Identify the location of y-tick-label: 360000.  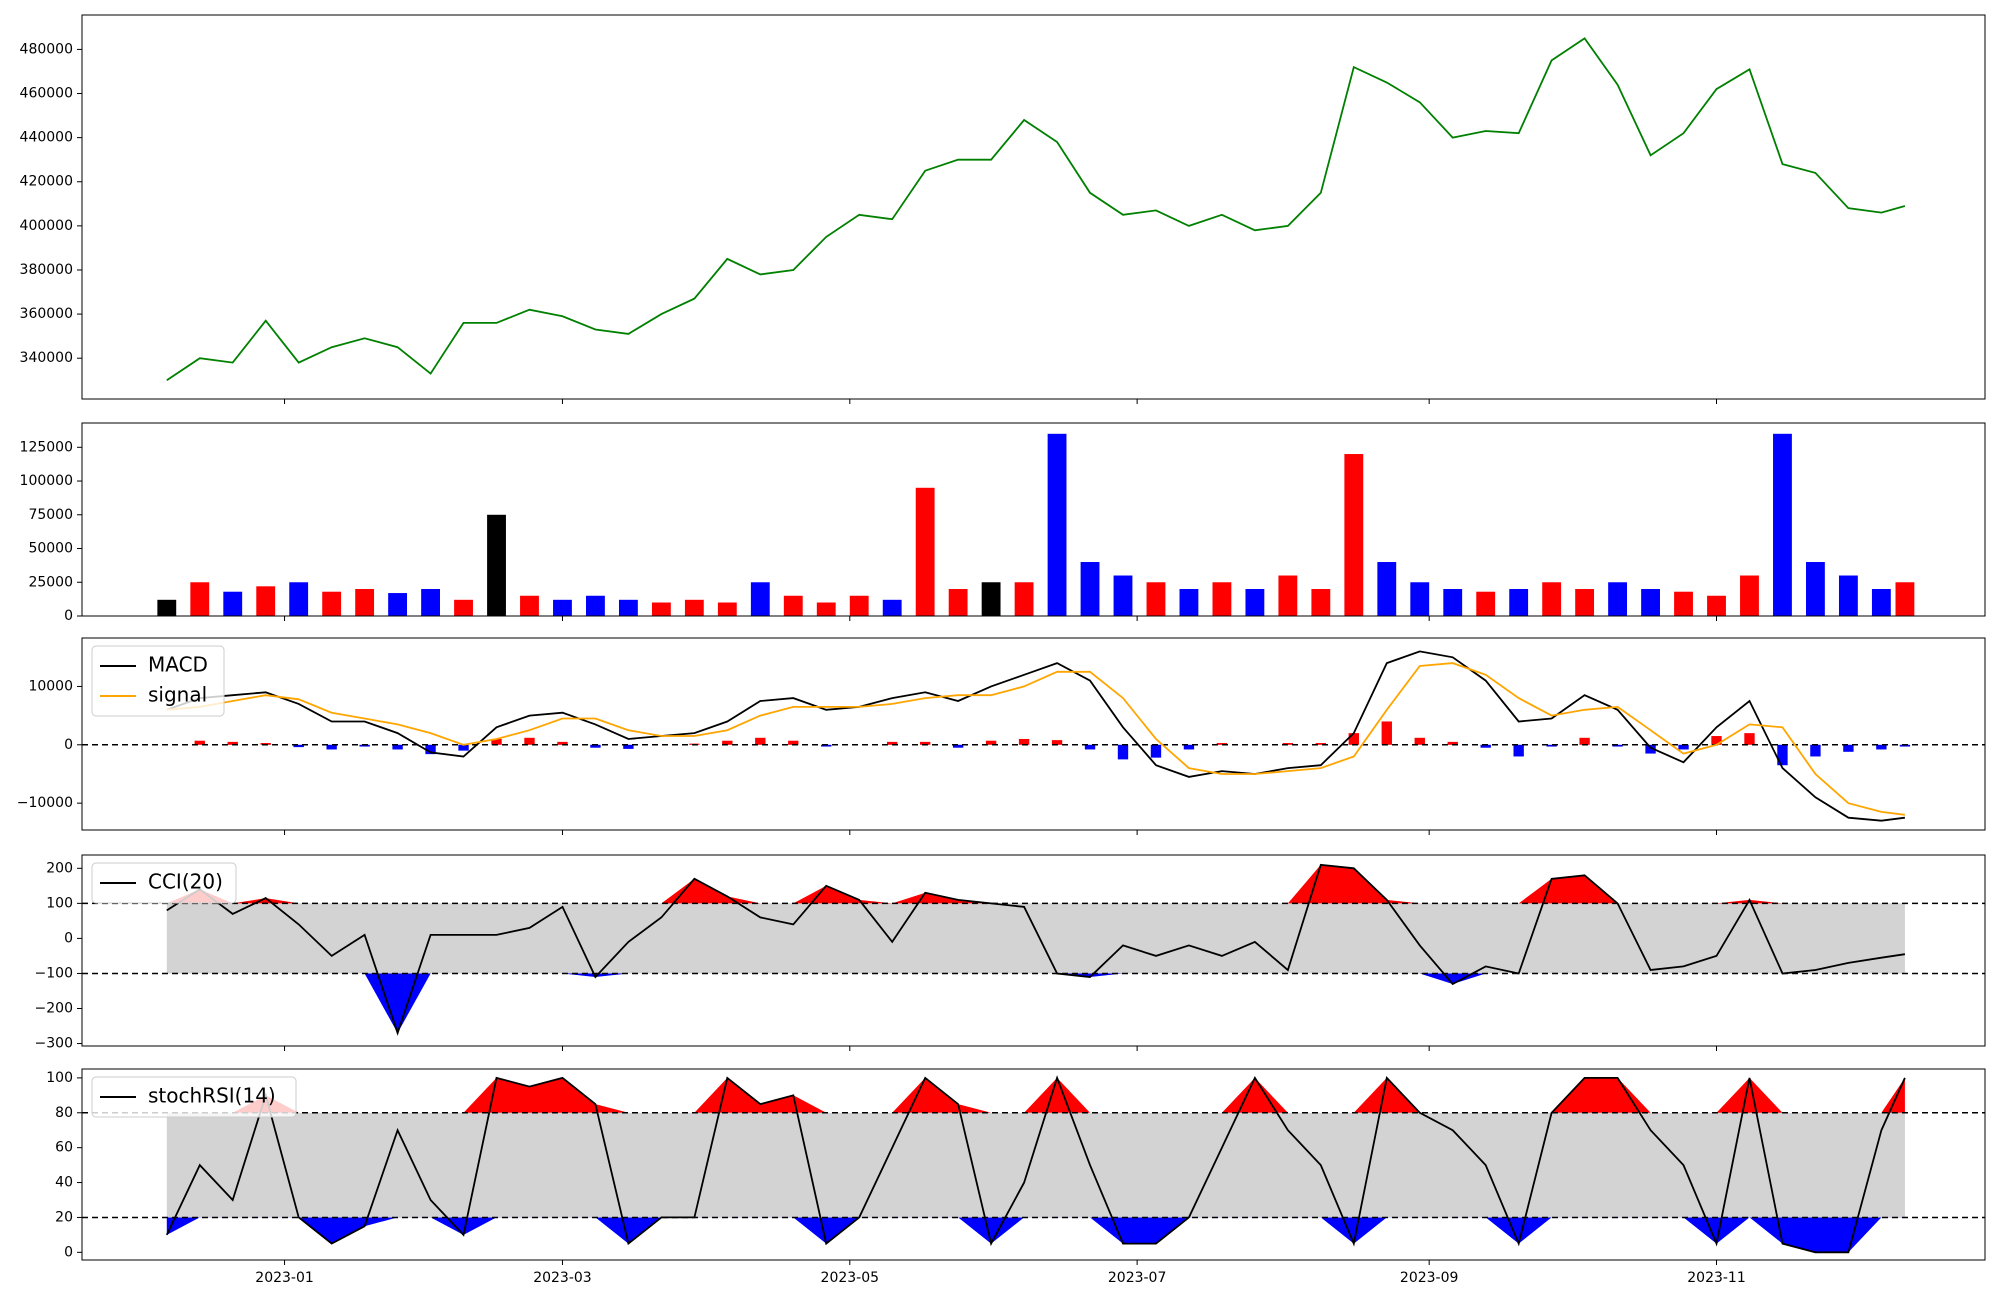
(46, 314).